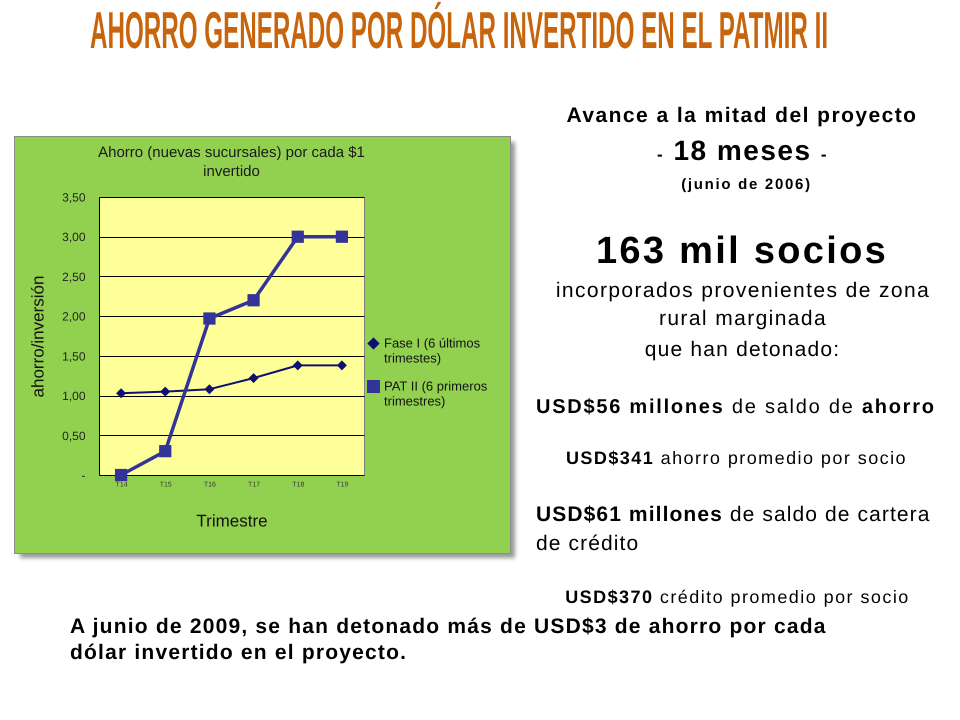 The width and height of the screenshot is (960, 720). What do you see at coordinates (737, 459) in the screenshot?
I see `text: USD$341 ahorro promedio por socio` at bounding box center [737, 459].